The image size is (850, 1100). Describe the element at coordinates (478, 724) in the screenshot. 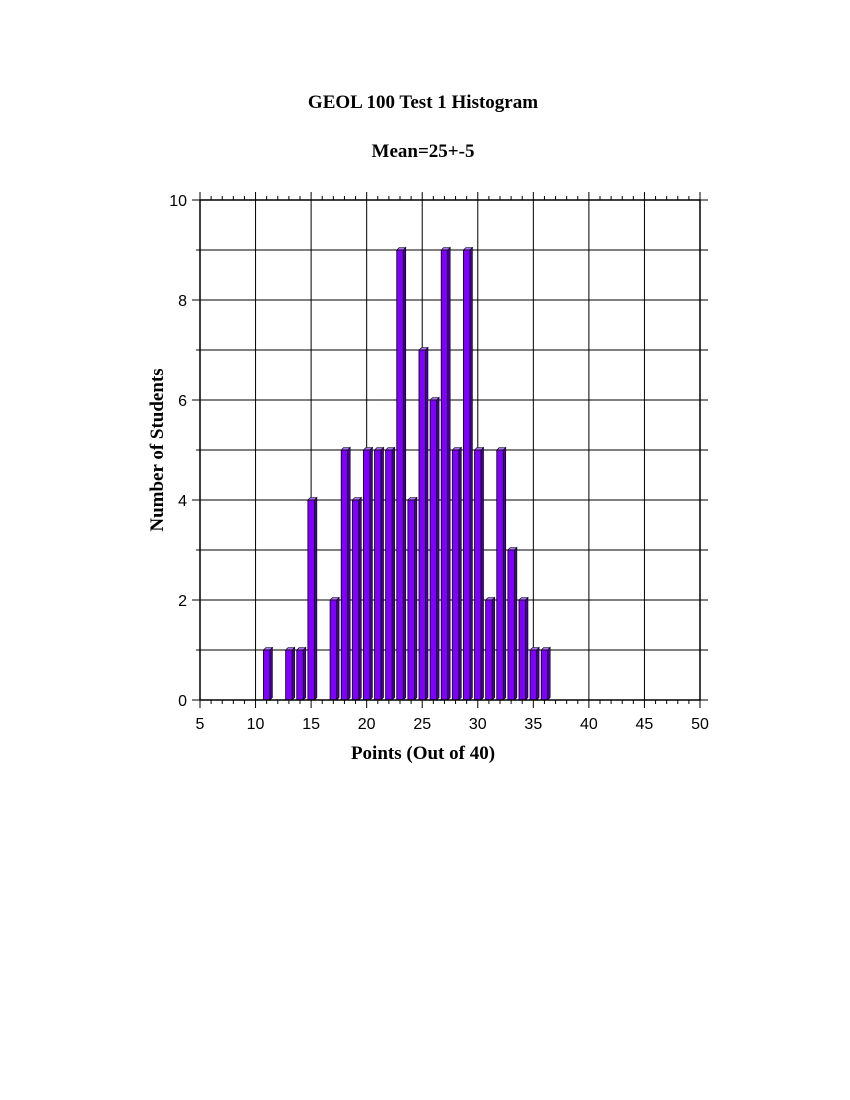

I see `x-tick-label: 30` at that location.